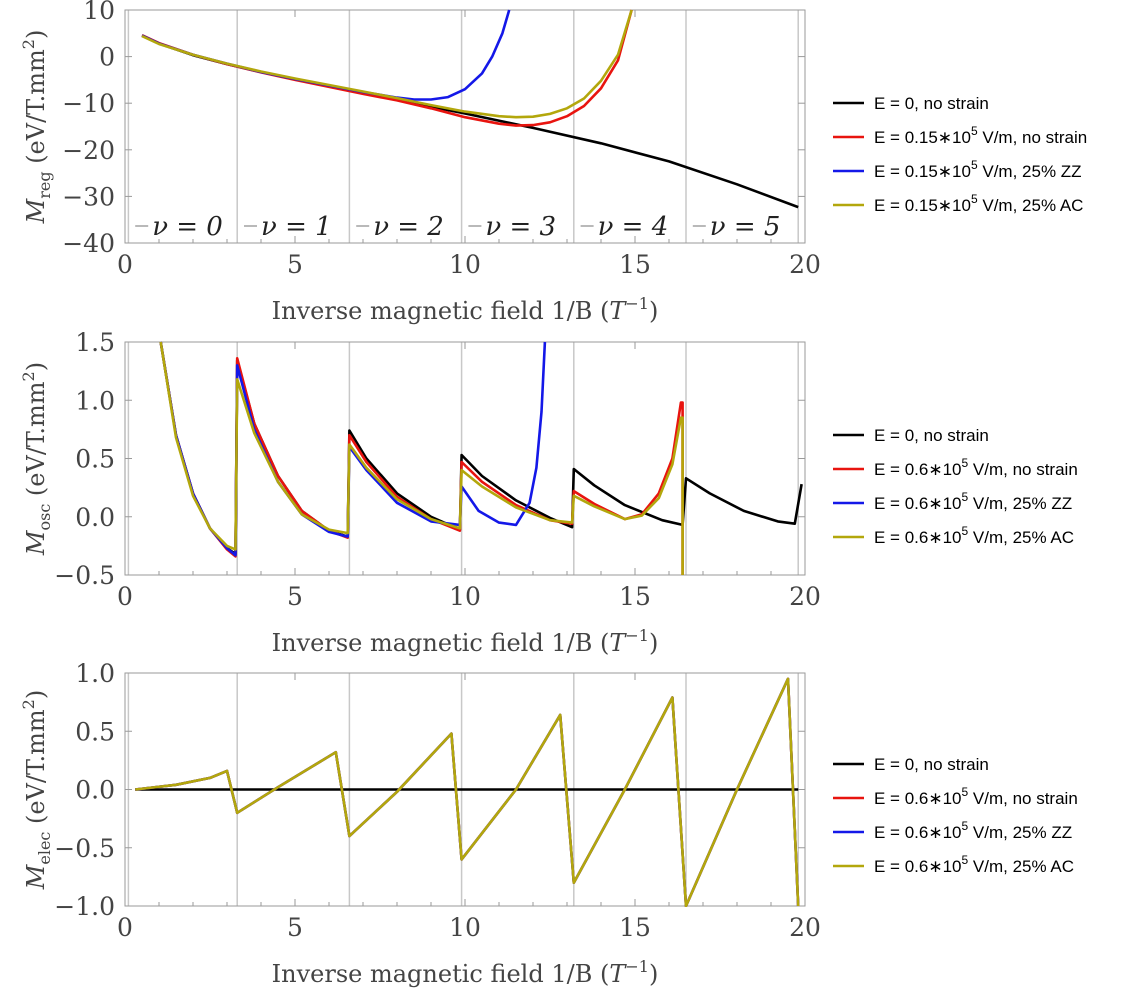  Describe the element at coordinates (633, 227) in the screenshot. I see `nu-label: ν = 4` at that location.